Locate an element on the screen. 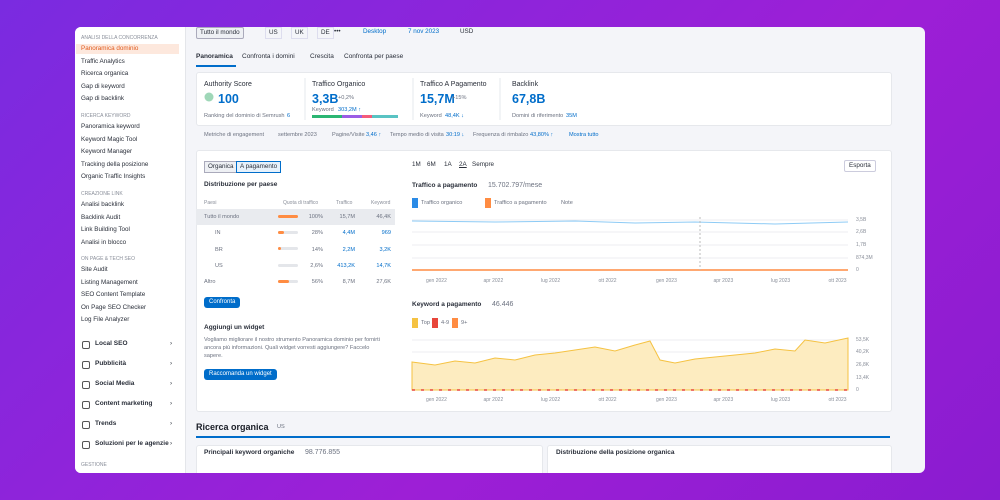 This screenshot has width=1000, height=500. column-header: Traffico is located at coordinates (344, 203).